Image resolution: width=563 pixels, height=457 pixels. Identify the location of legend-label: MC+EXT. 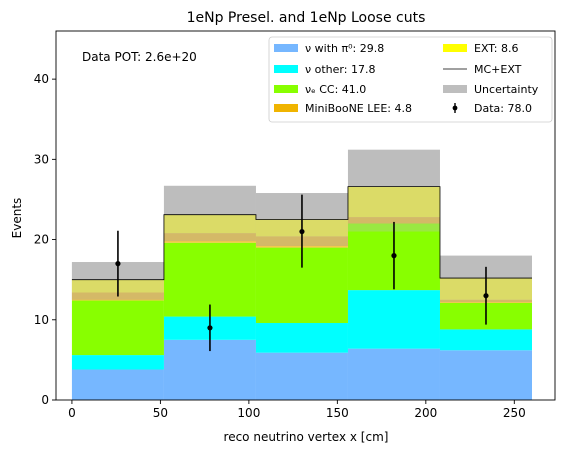
(498, 69).